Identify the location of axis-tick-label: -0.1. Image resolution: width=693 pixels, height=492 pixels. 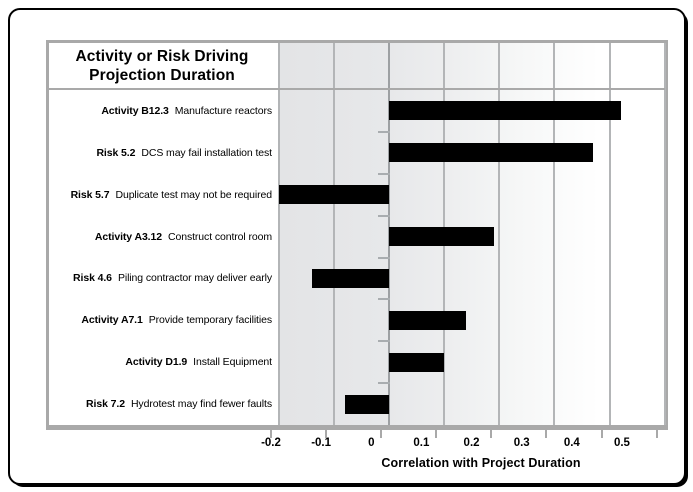
(321, 443).